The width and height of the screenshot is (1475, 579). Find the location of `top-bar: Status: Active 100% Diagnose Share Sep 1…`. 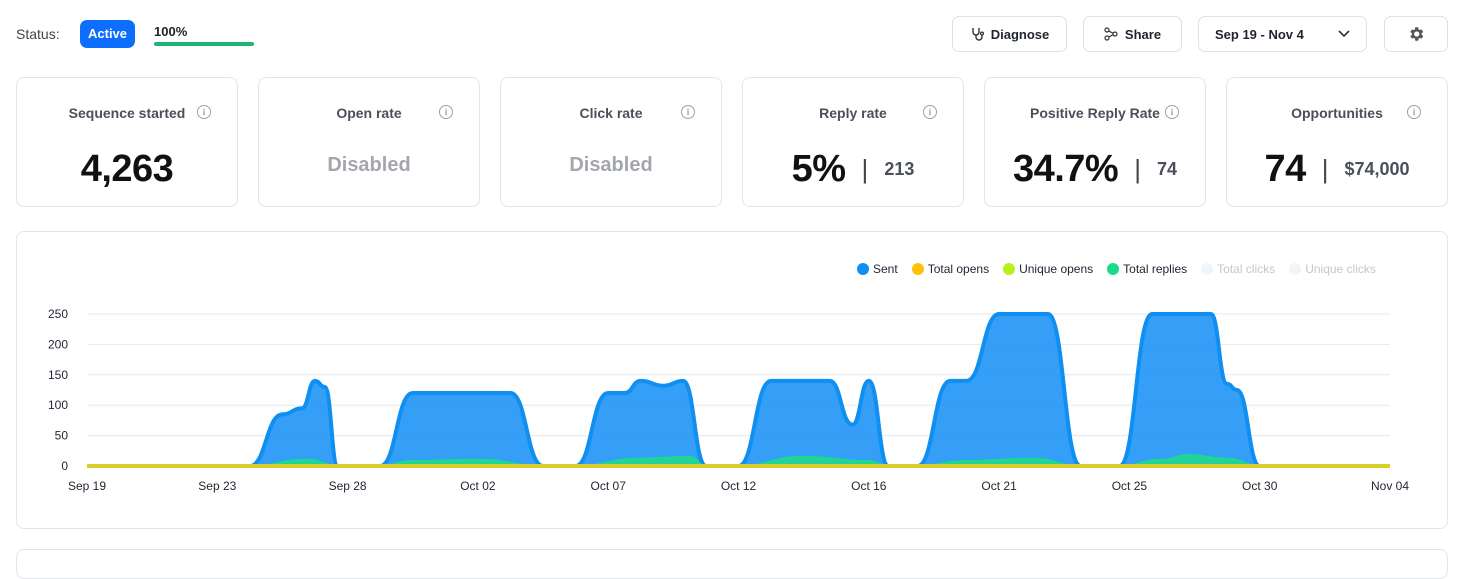

top-bar: Status: Active 100% Diagnose Share Sep 1… is located at coordinates (737, 35).